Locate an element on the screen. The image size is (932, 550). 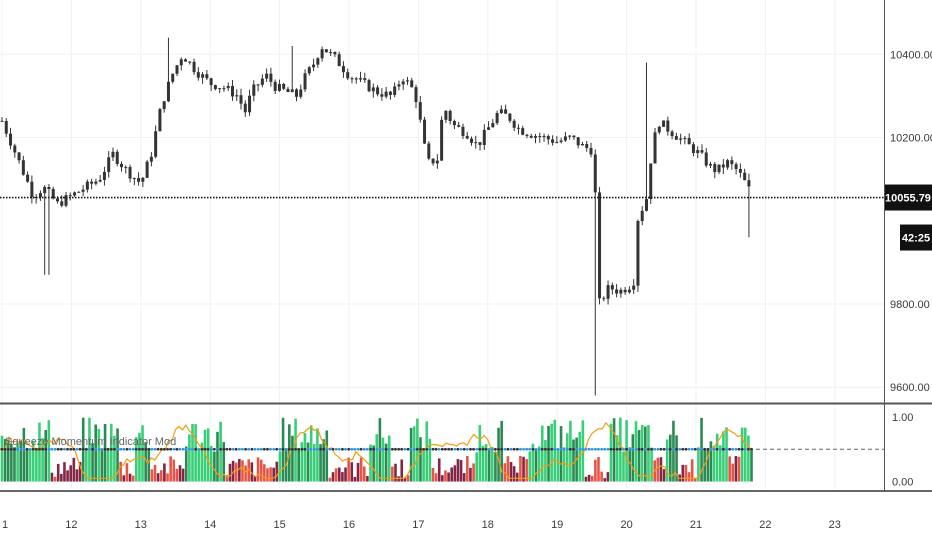
x-tick-label: 12 is located at coordinates (71, 525).